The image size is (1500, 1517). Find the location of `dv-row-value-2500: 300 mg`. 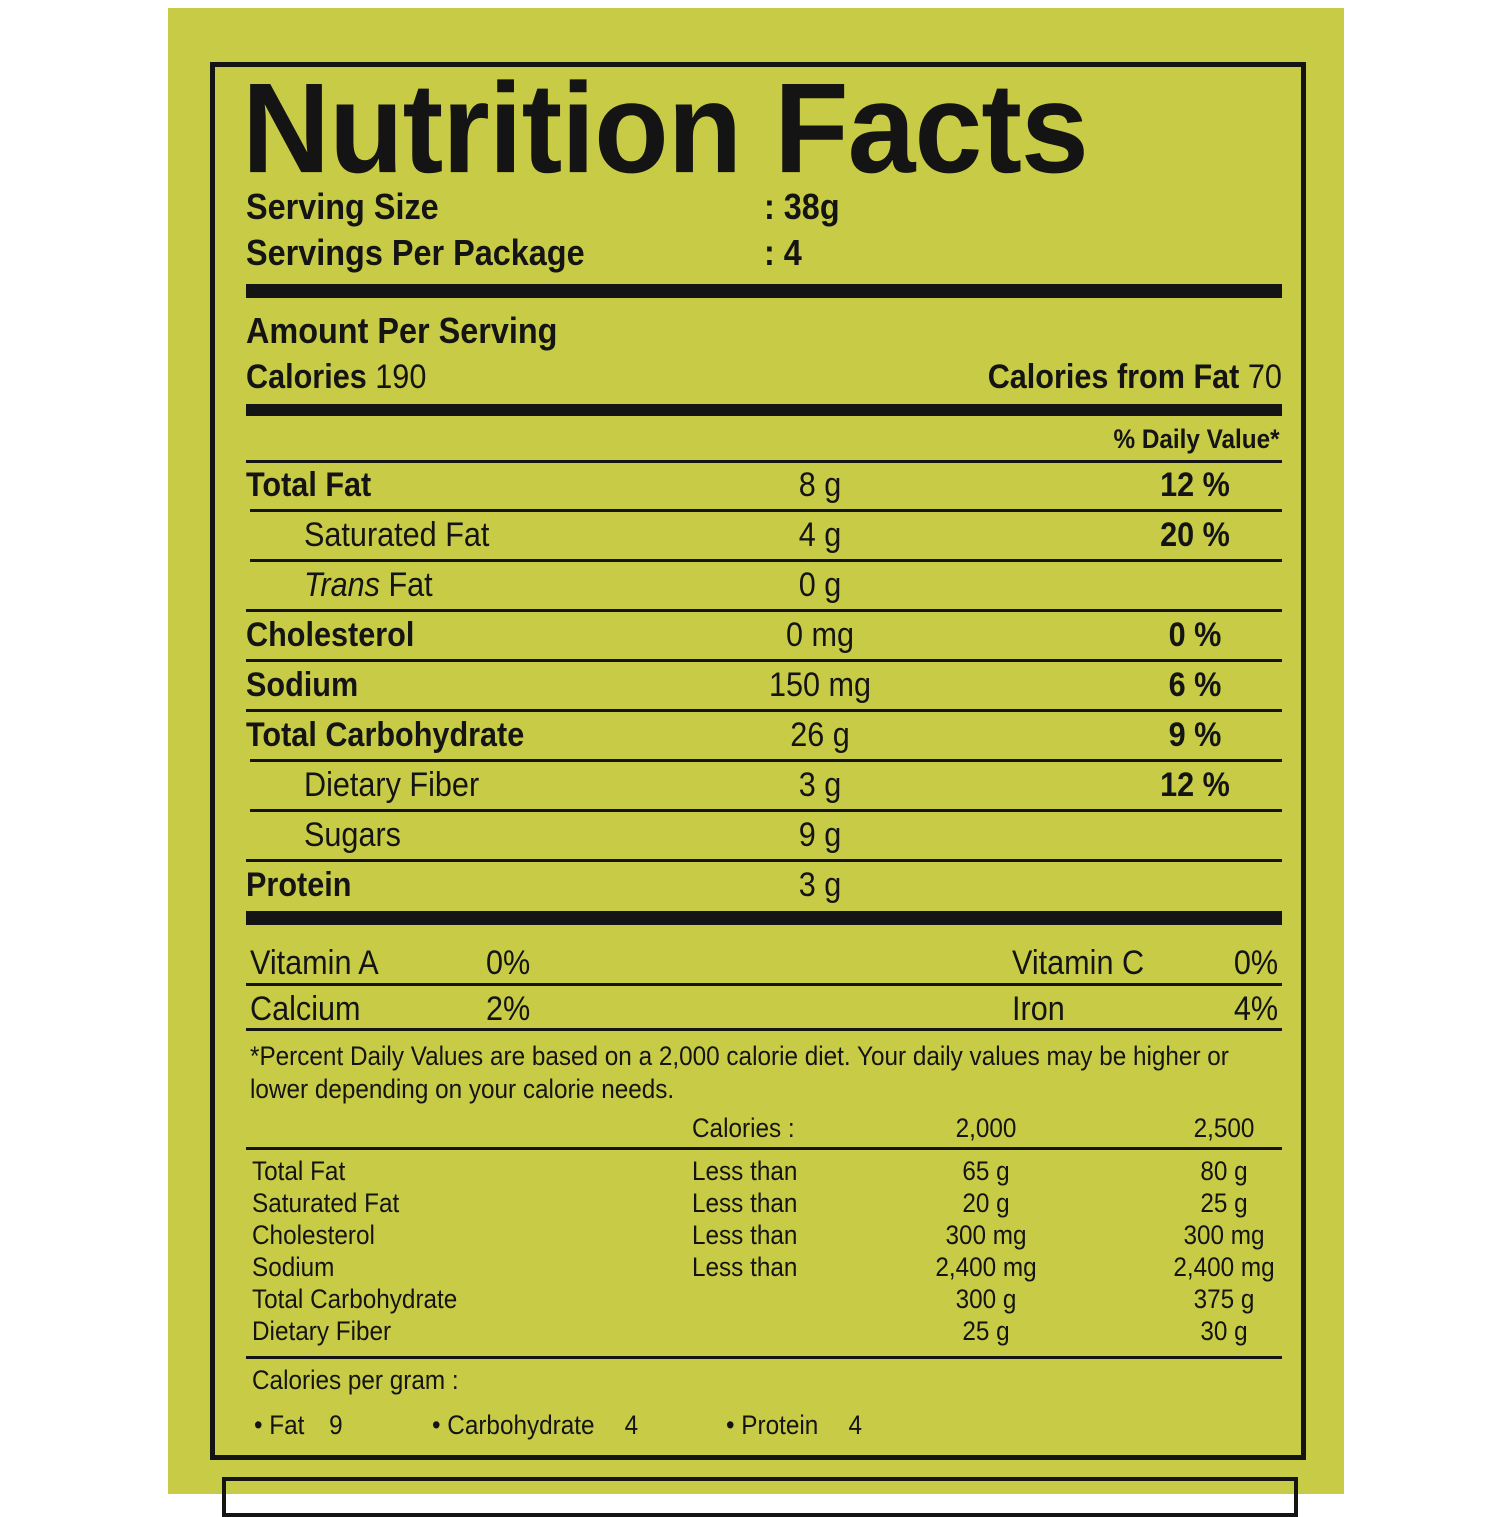

dv-row-value-2500: 300 mg is located at coordinates (1224, 1235).